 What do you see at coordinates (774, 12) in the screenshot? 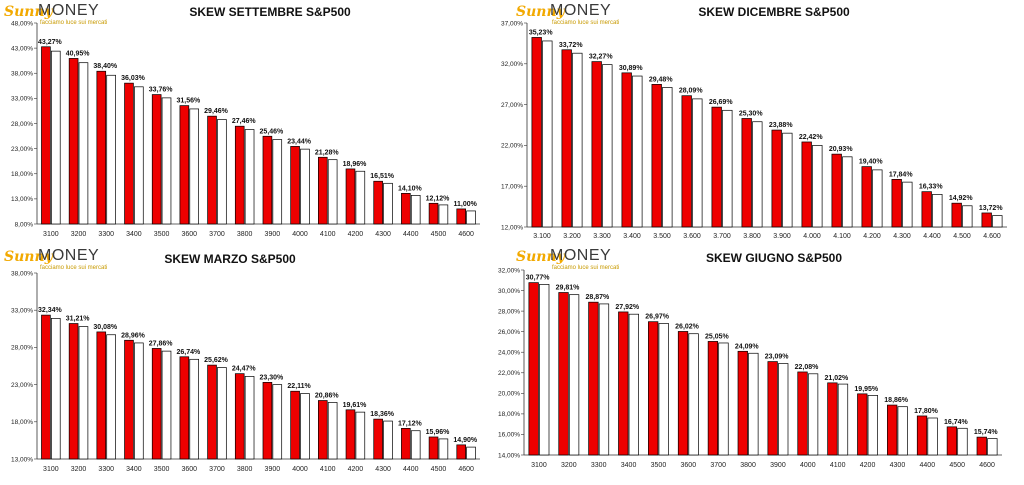
I see `chart-title: SKEW DICEMBRE S&P500` at bounding box center [774, 12].